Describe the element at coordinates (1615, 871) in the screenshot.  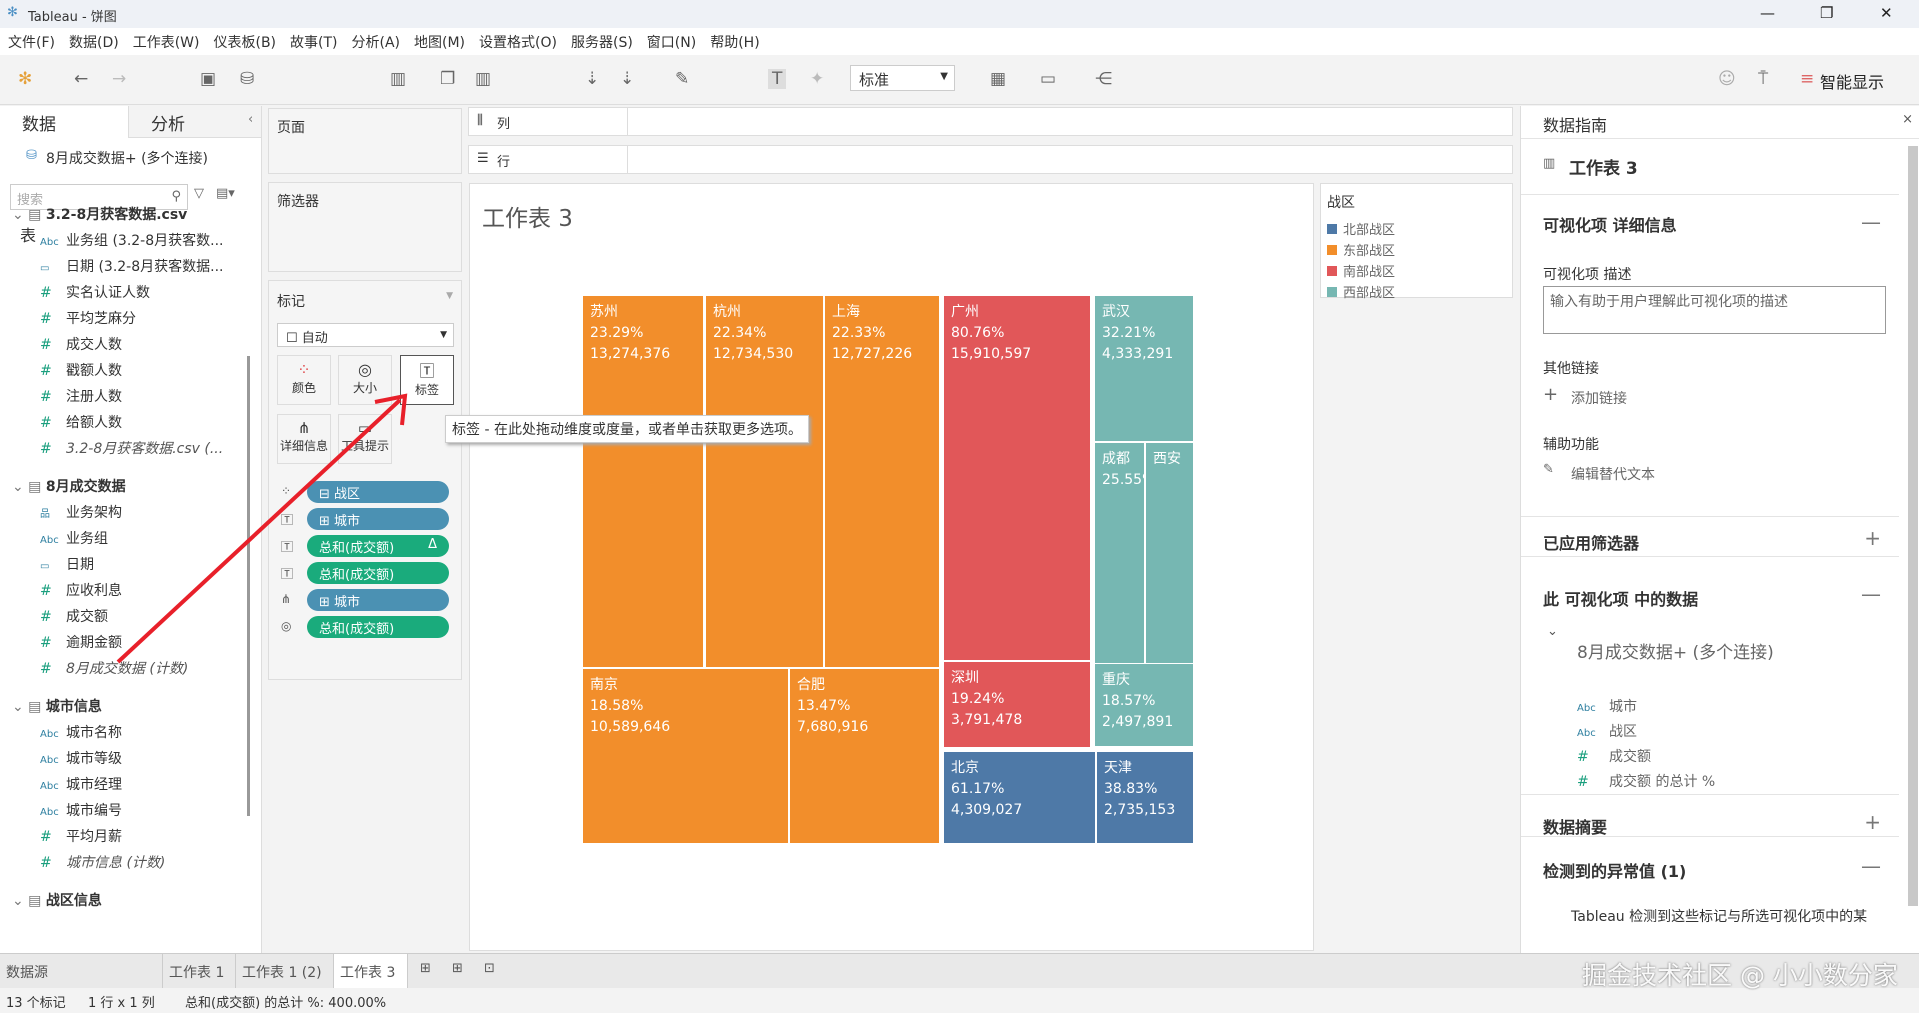
I see `outliers-heading: 检测到的异常值 (1)` at that location.